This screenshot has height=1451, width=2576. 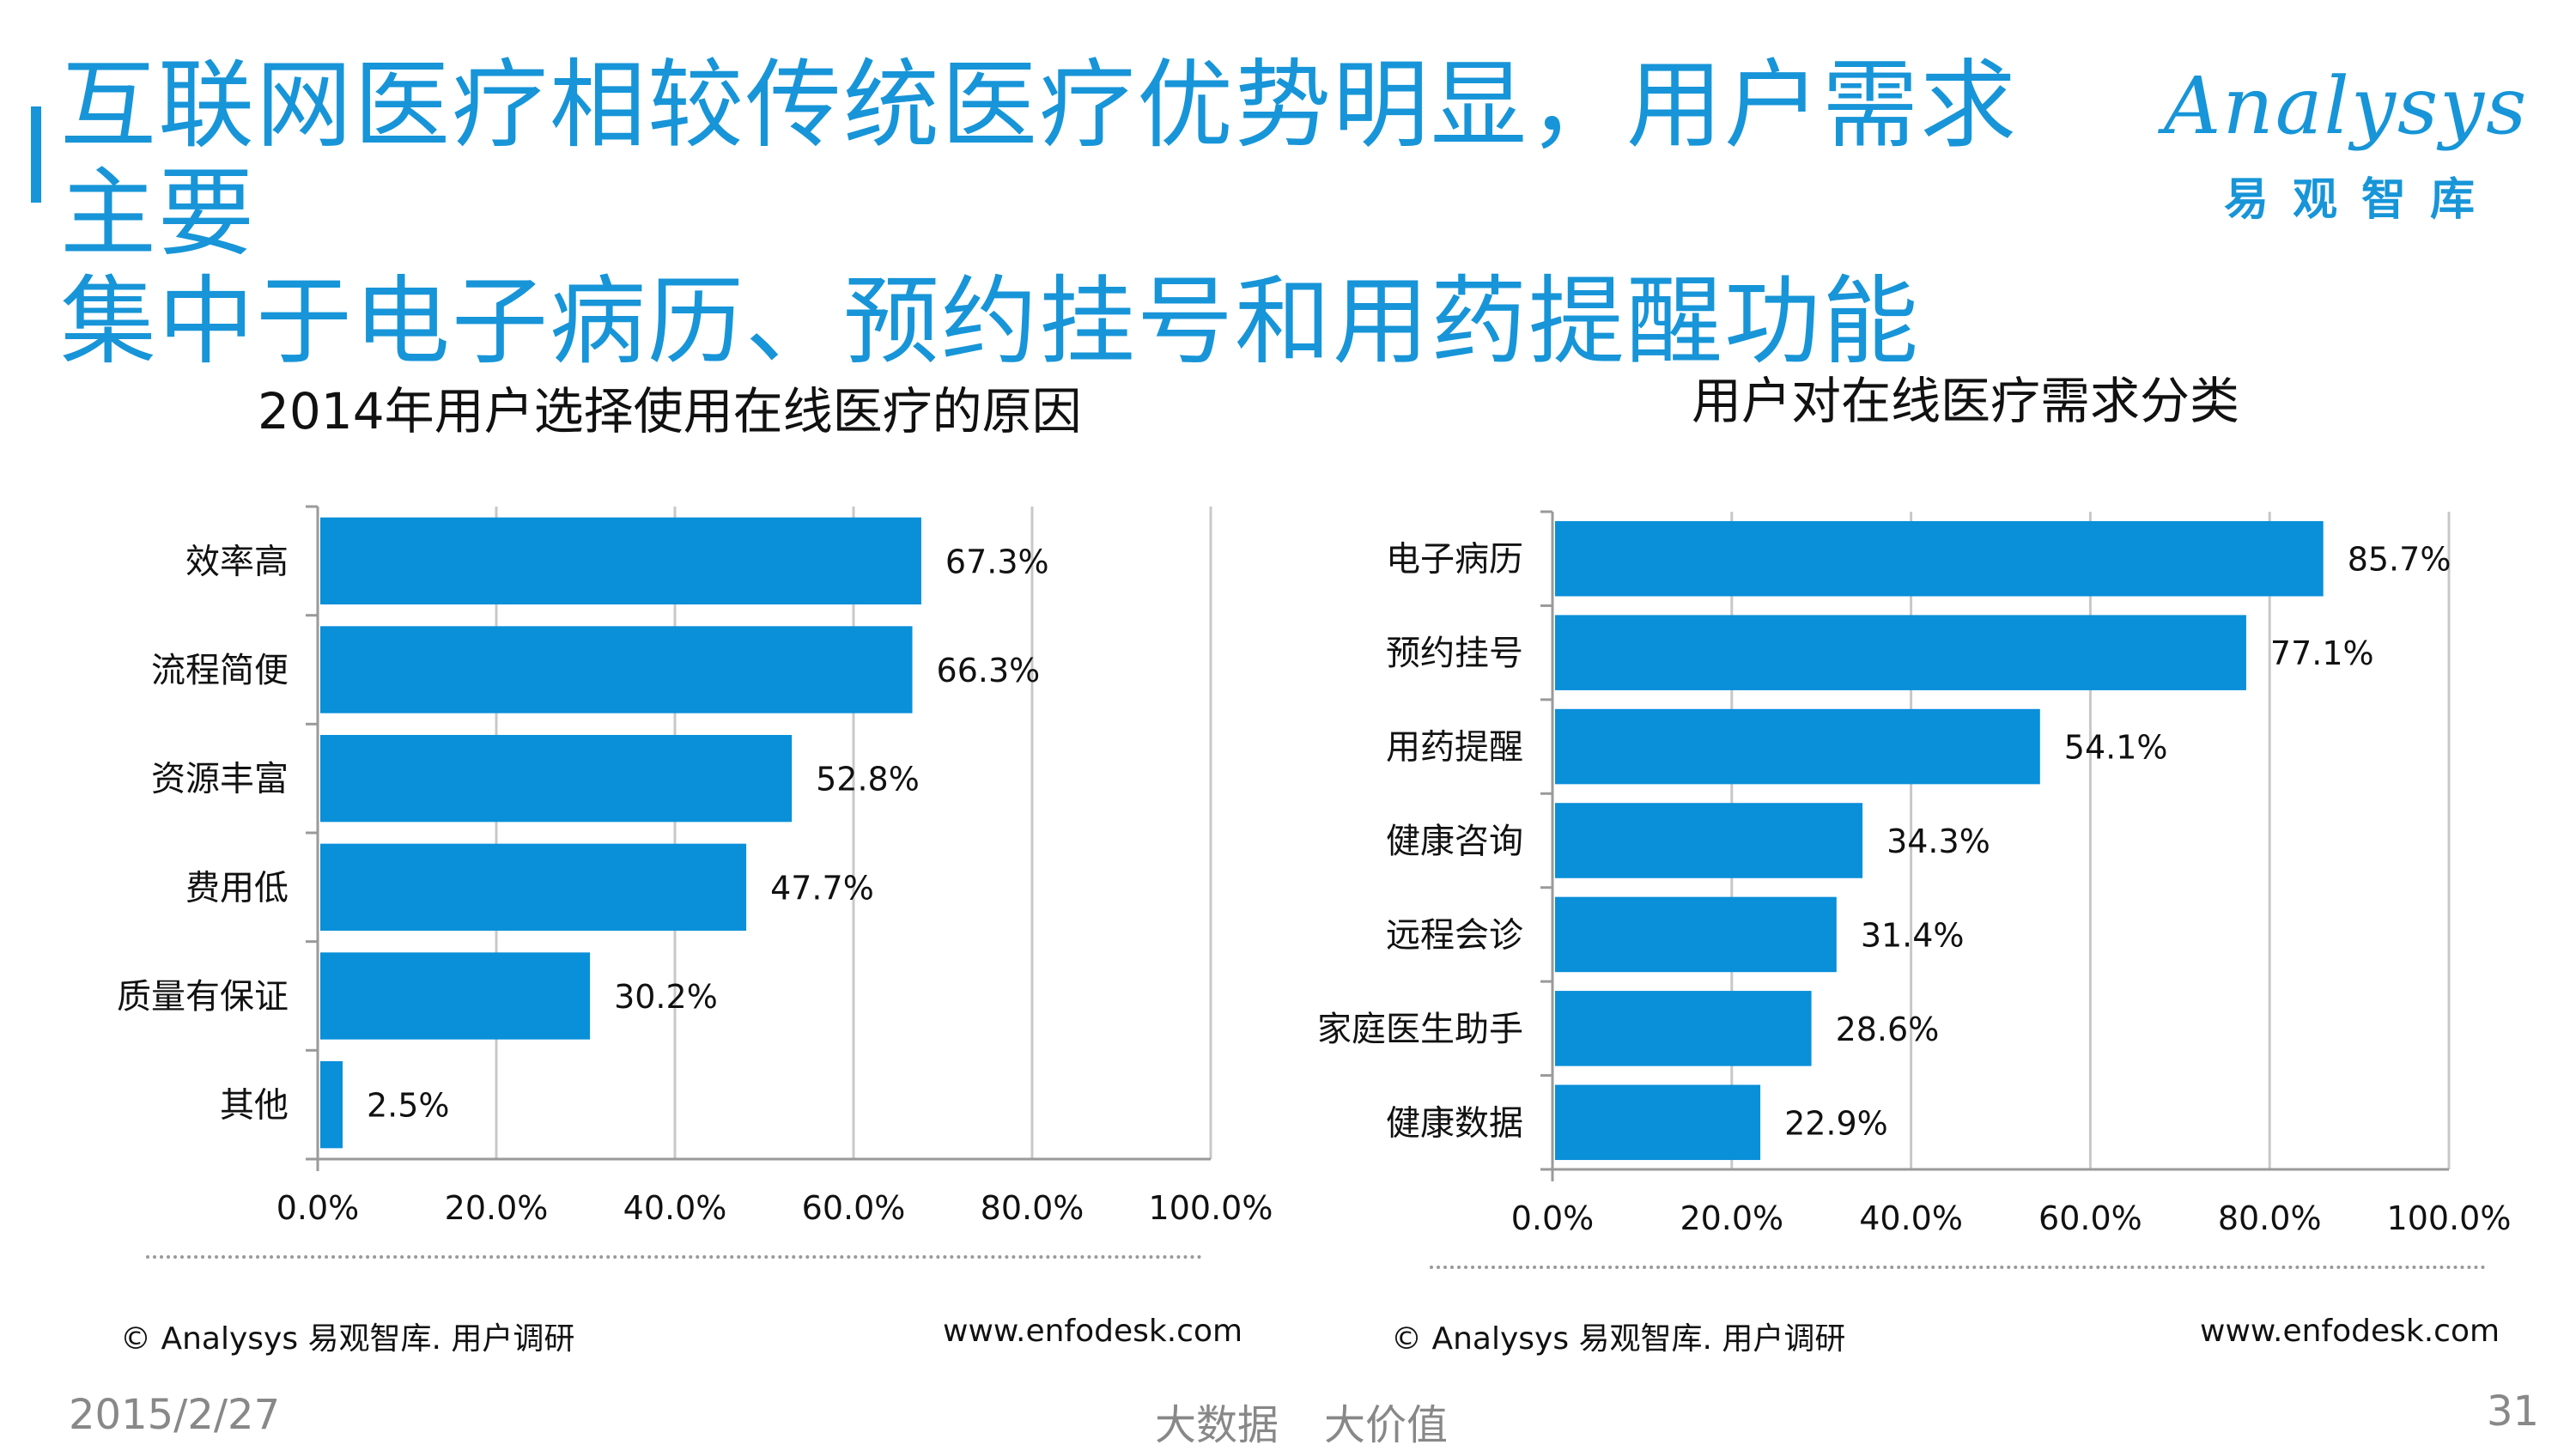 What do you see at coordinates (675, 1208) in the screenshot?
I see `chart1-x-tick-label: 40.0%` at bounding box center [675, 1208].